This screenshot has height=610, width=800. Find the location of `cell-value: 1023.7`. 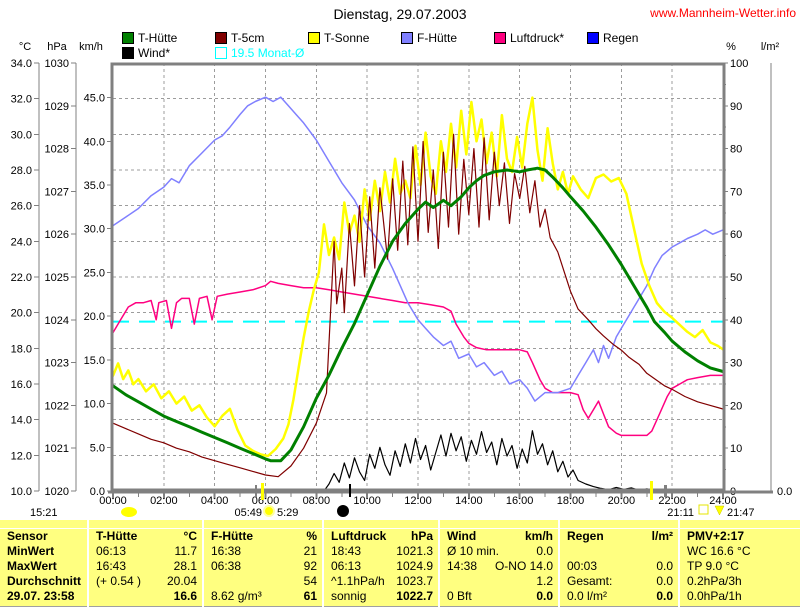

cell-value: 1023.7 is located at coordinates (414, 581).